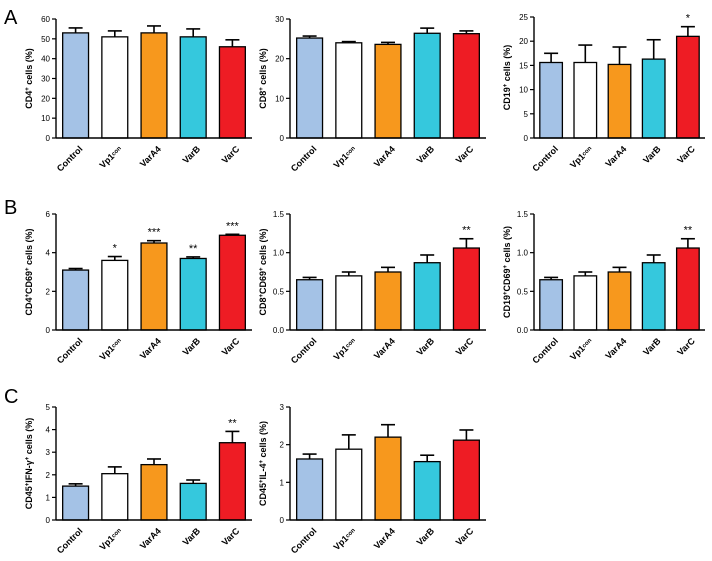 The width and height of the screenshot is (712, 561). What do you see at coordinates (45, 98) in the screenshot?
I see `y-tick-label: 20` at bounding box center [45, 98].